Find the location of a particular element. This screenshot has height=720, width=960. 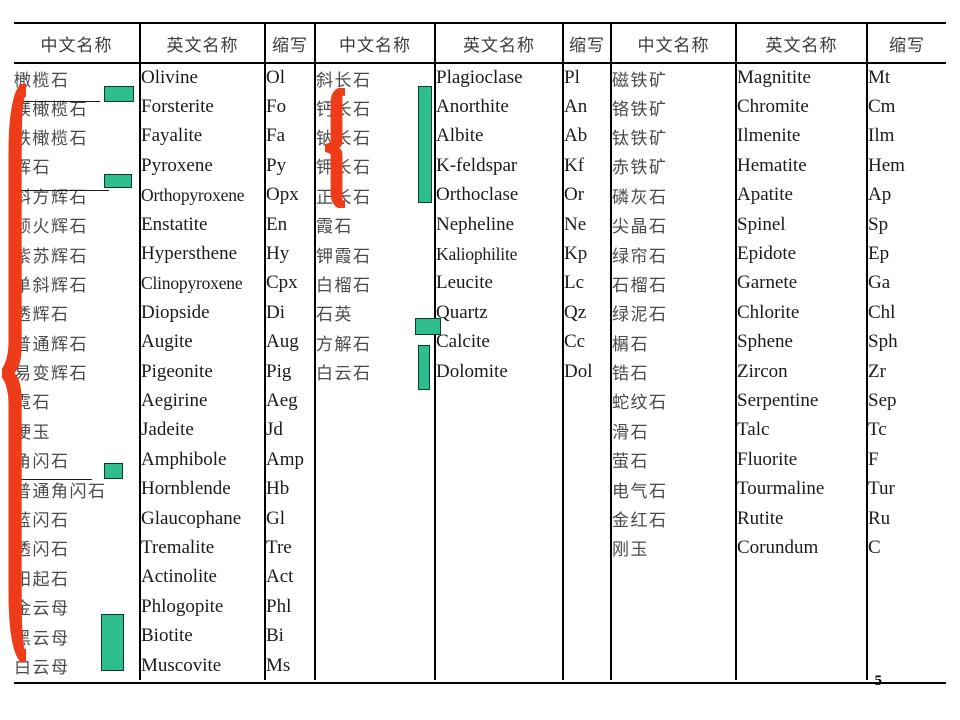

table-row: 易变辉石 Pigeonite Pig 白云石 Dolomite Dol 锆石 Zircon Zr is located at coordinates (480, 371).